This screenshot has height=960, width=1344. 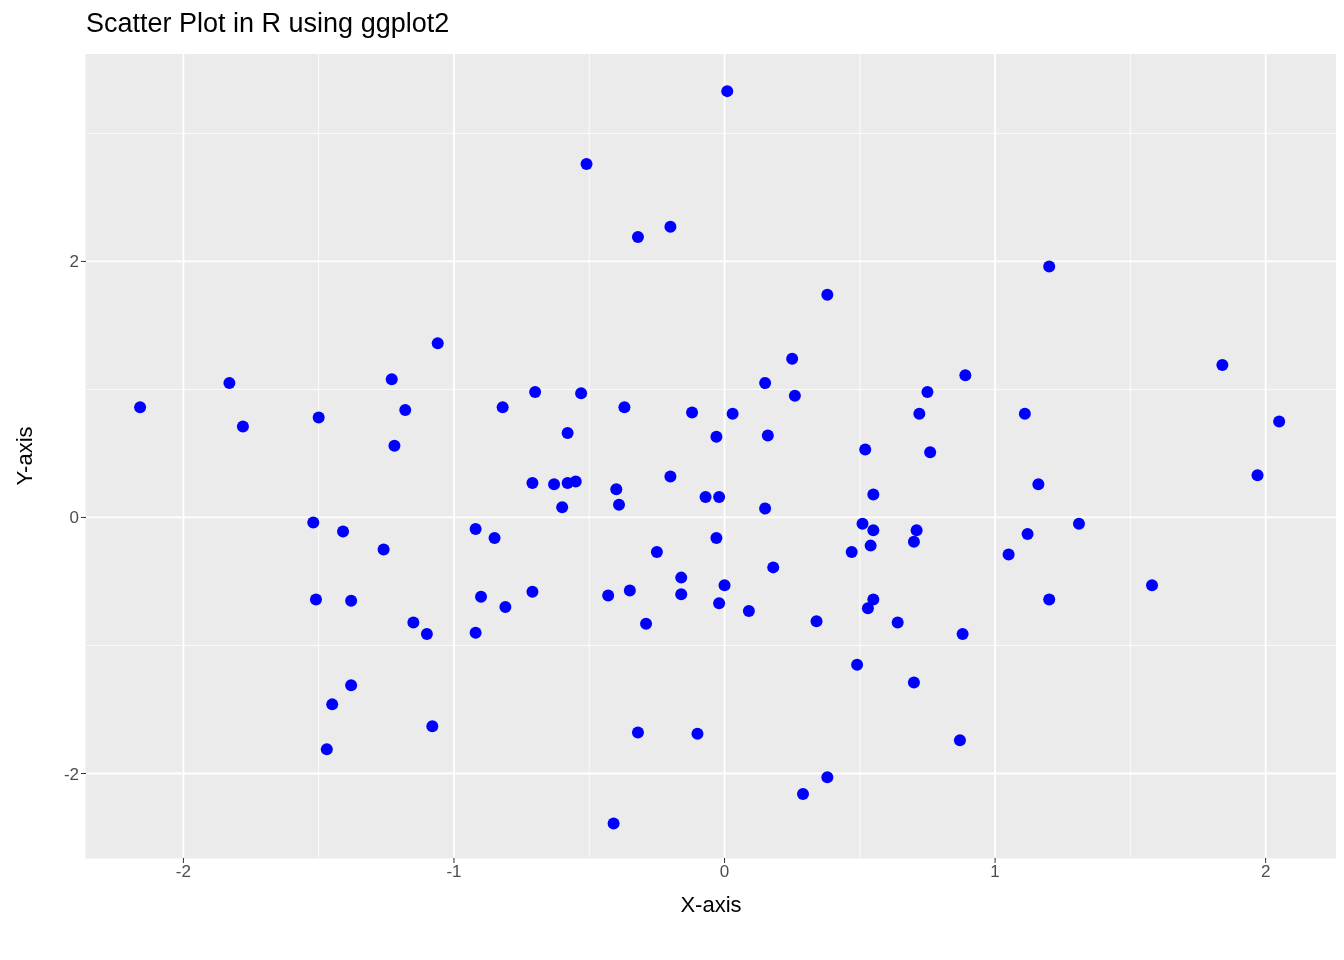 What do you see at coordinates (454, 872) in the screenshot?
I see `x-tick-label: -1` at bounding box center [454, 872].